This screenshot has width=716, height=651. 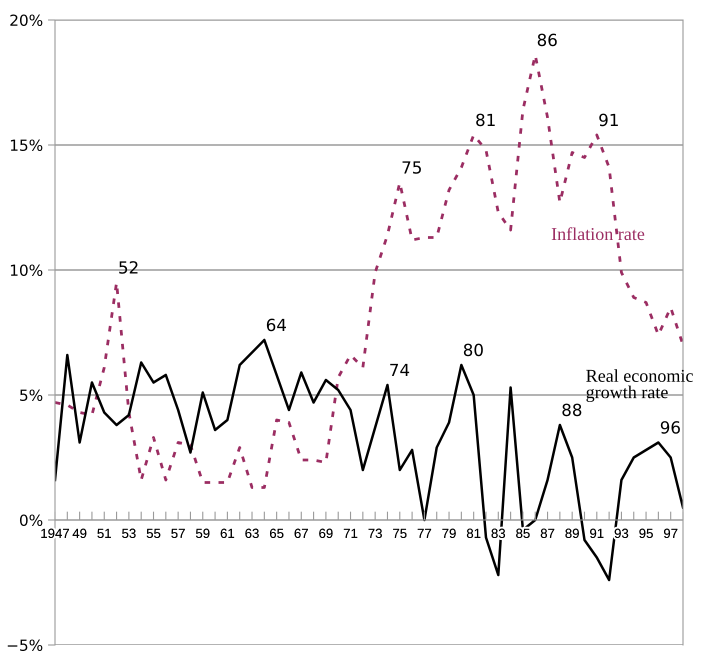 I want to click on x-tick-label: 75, so click(x=400, y=533).